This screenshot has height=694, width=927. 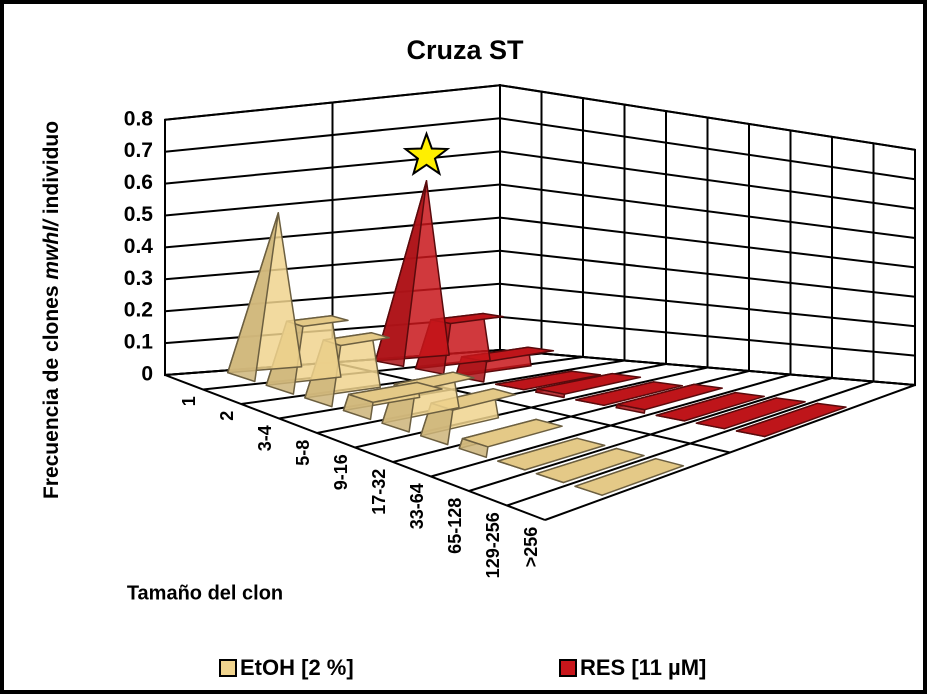 What do you see at coordinates (139, 246) in the screenshot?
I see `y-tick-label: 0.4` at bounding box center [139, 246].